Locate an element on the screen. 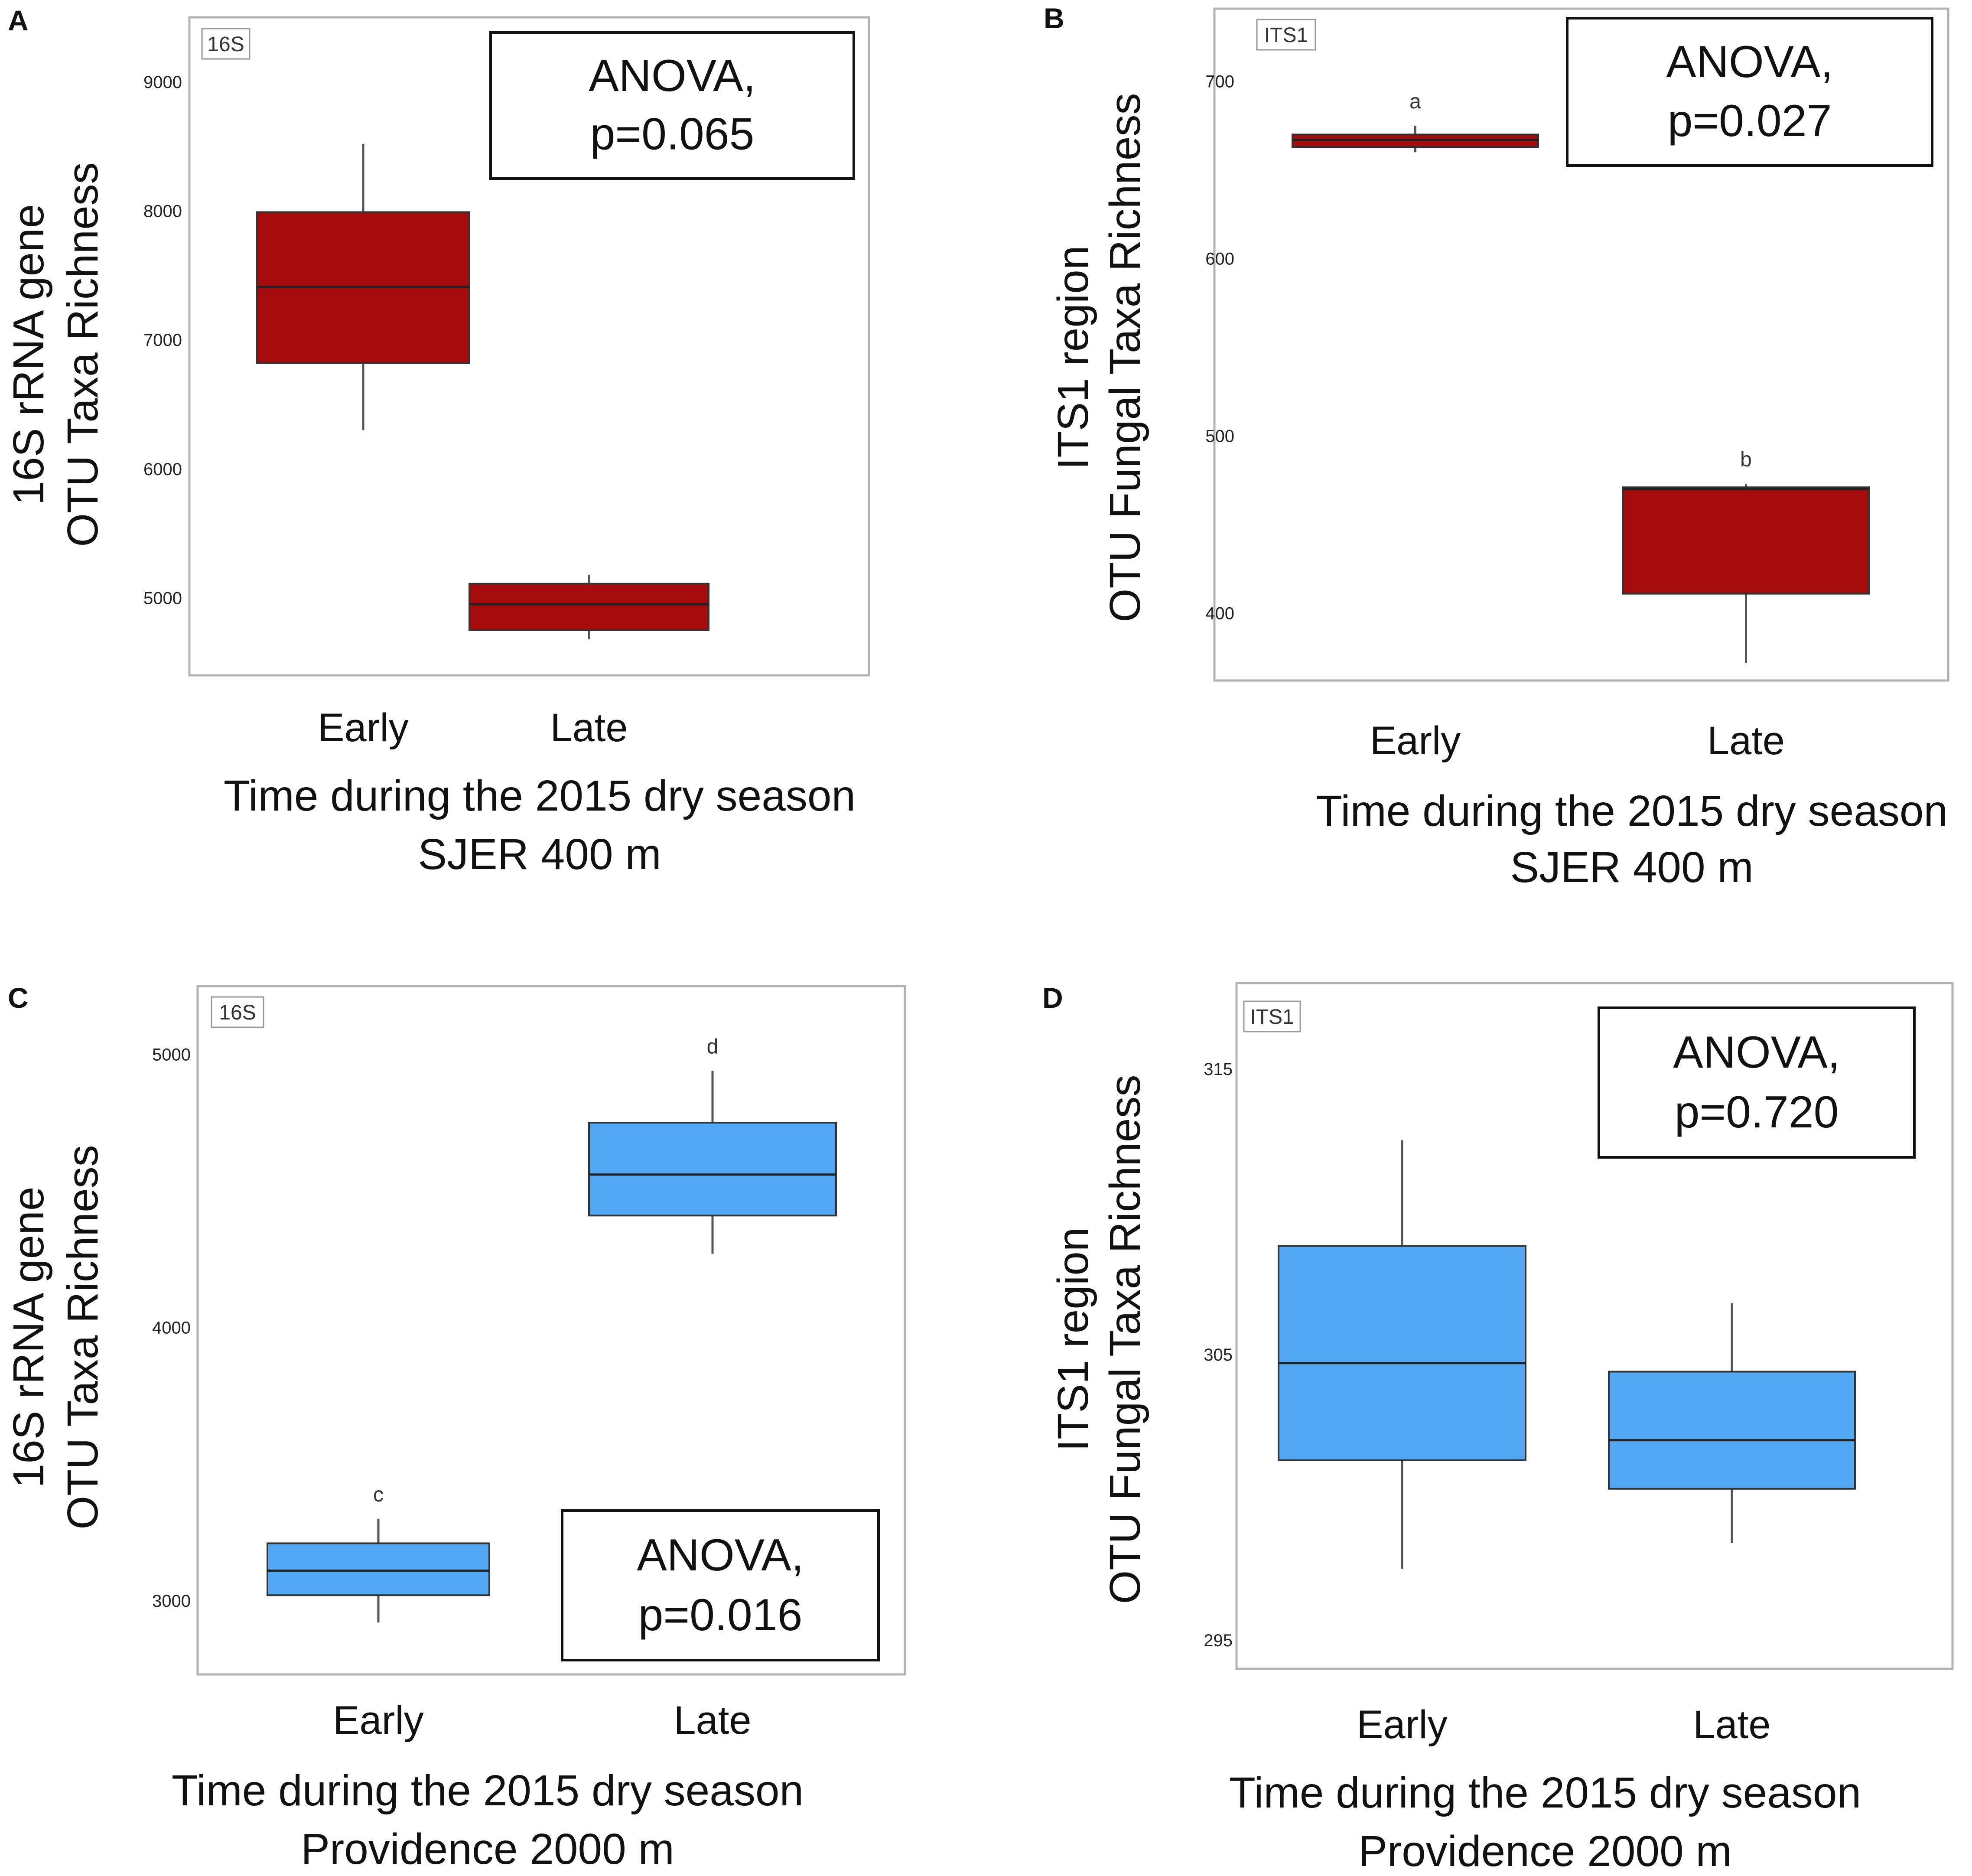  anova-pvalue: p=0.720 is located at coordinates (1757, 1112).